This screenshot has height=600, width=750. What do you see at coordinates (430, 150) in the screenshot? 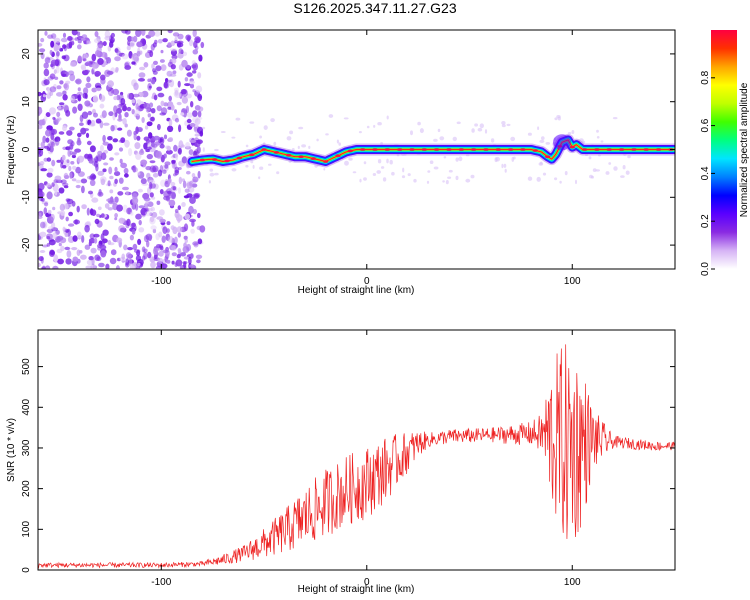
I see `ridge-band` at bounding box center [430, 150].